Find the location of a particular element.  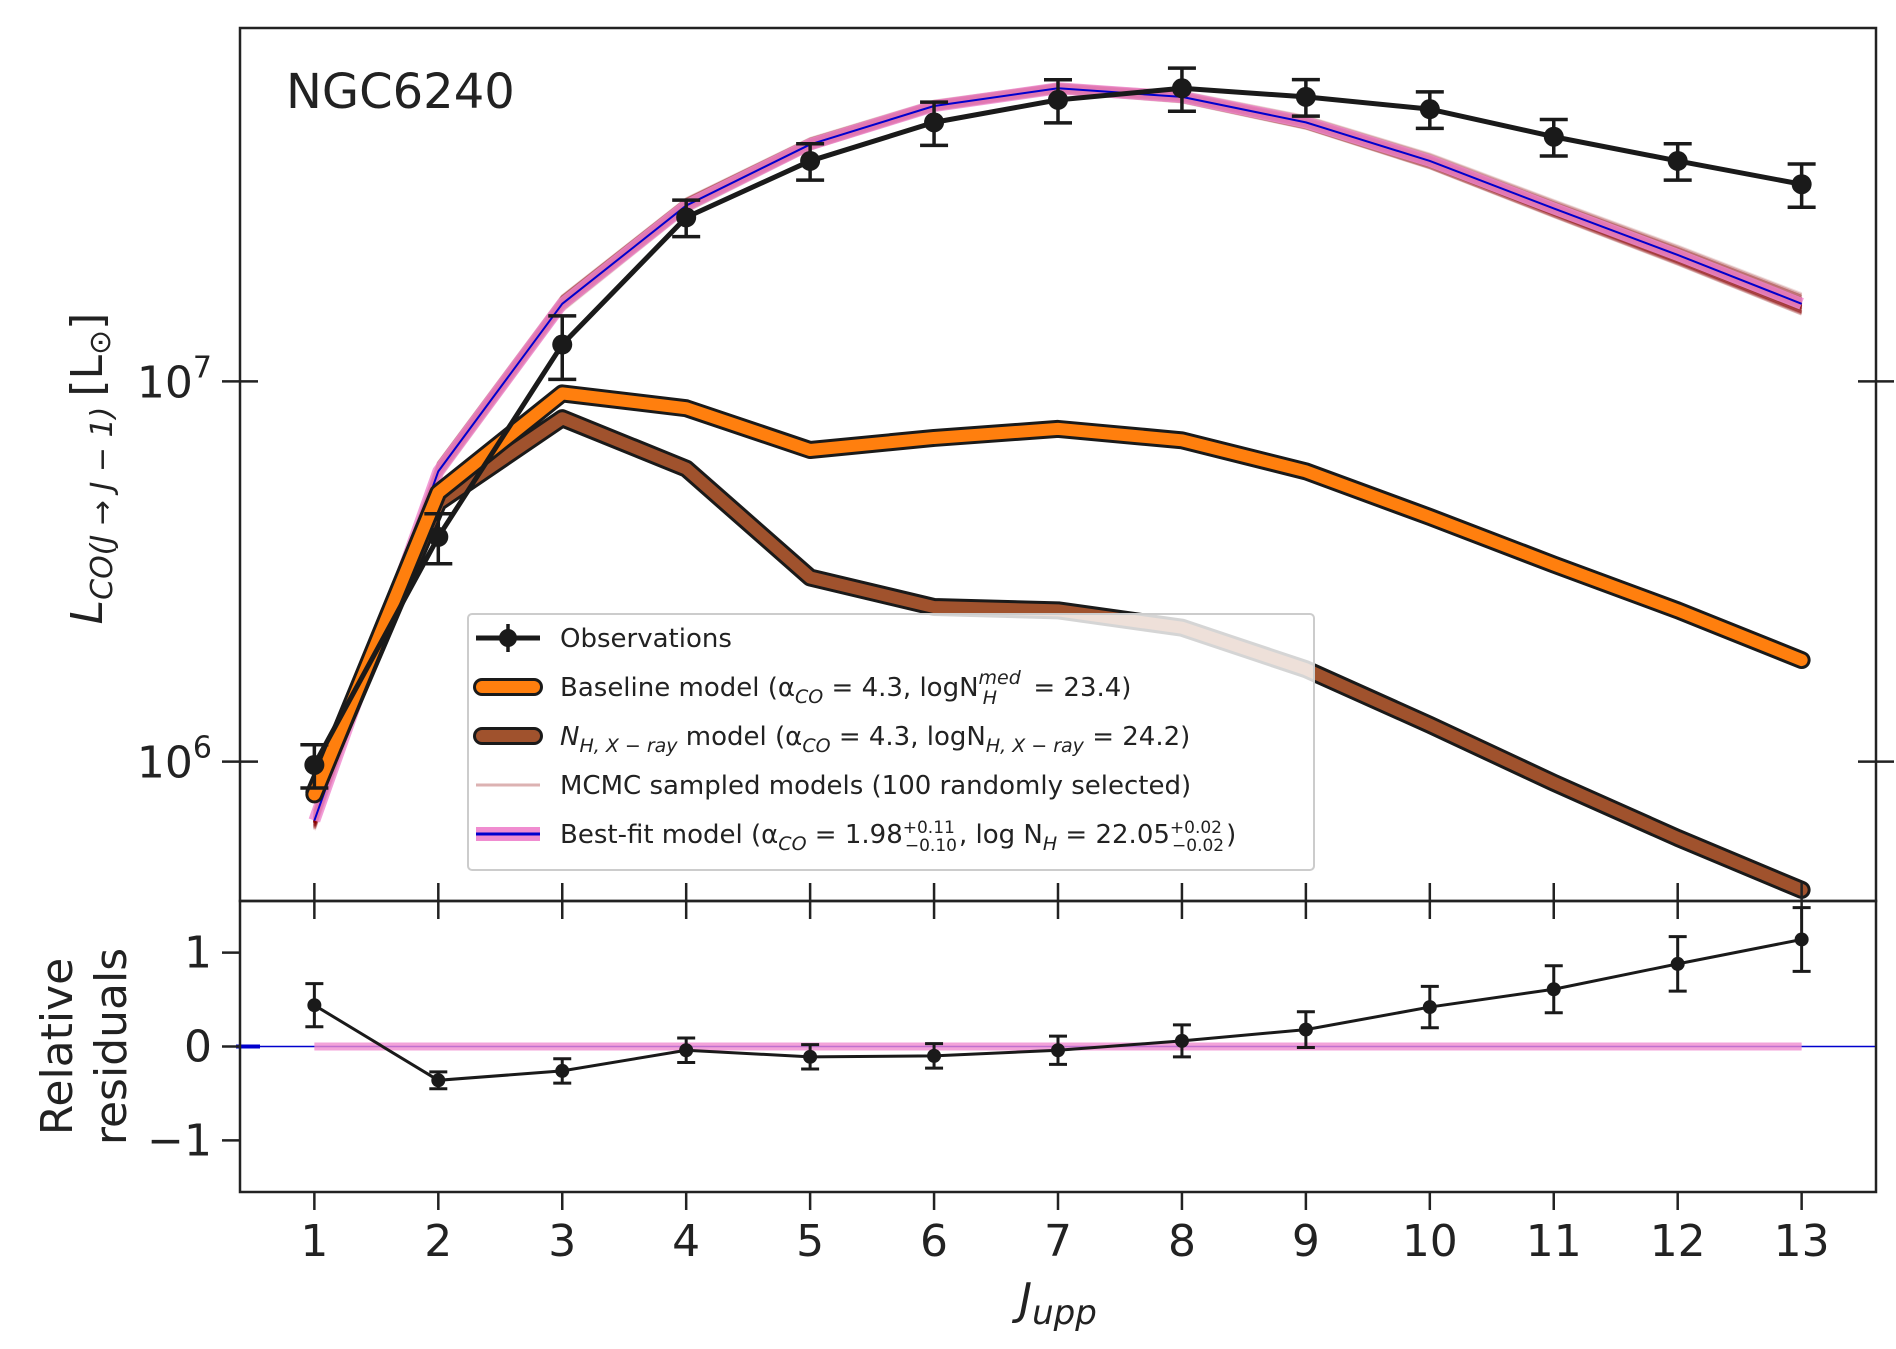

ylabel-unit-open: [L is located at coordinates (87, 375).